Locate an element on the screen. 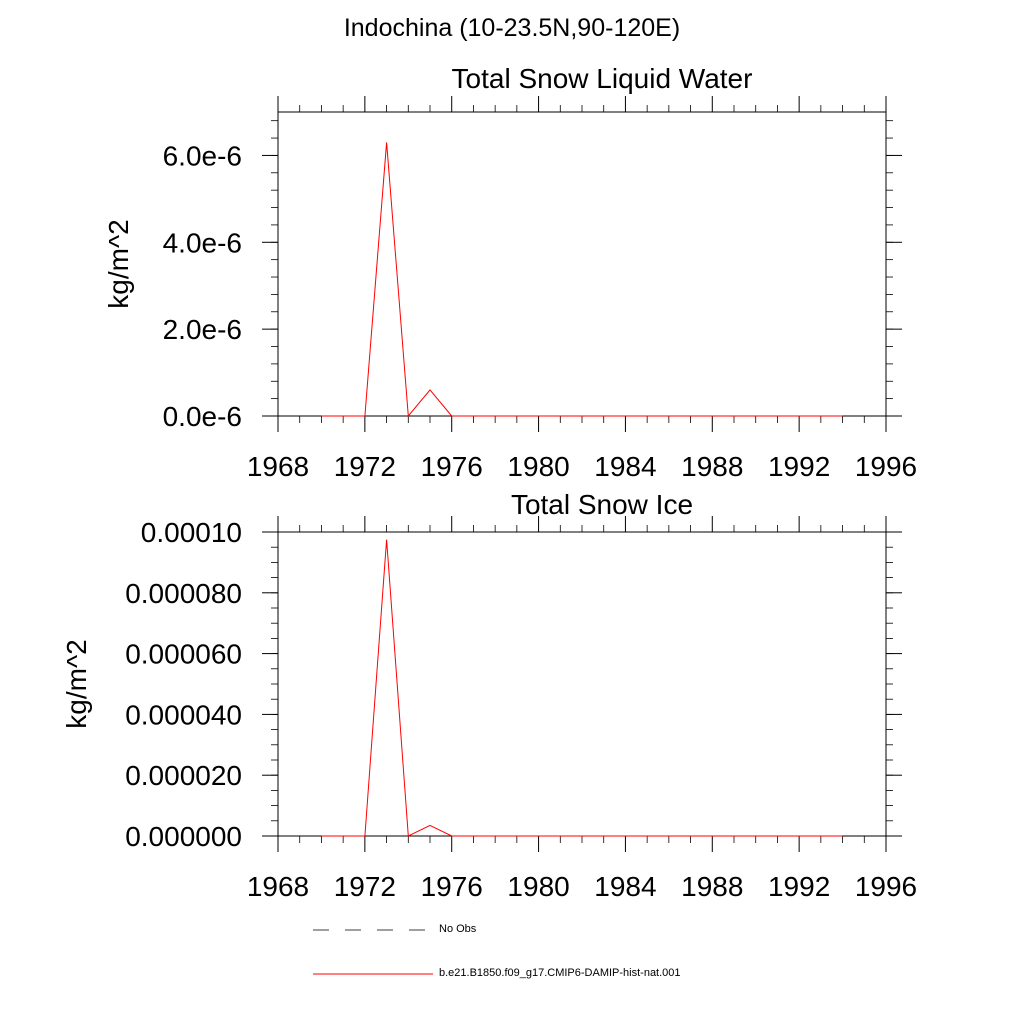 The image size is (1024, 1024). page-title: Indochina (10-23.5N,90-120E) is located at coordinates (512, 28).